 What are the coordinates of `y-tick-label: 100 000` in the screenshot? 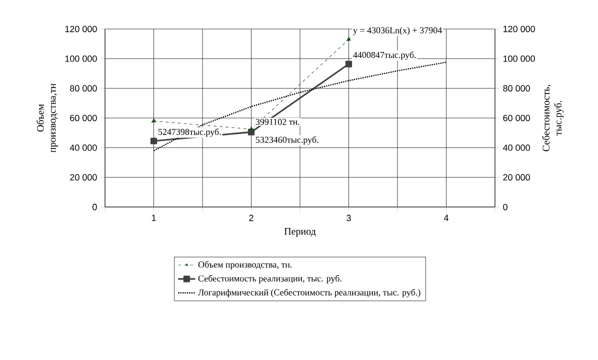 It's located at (81, 58).